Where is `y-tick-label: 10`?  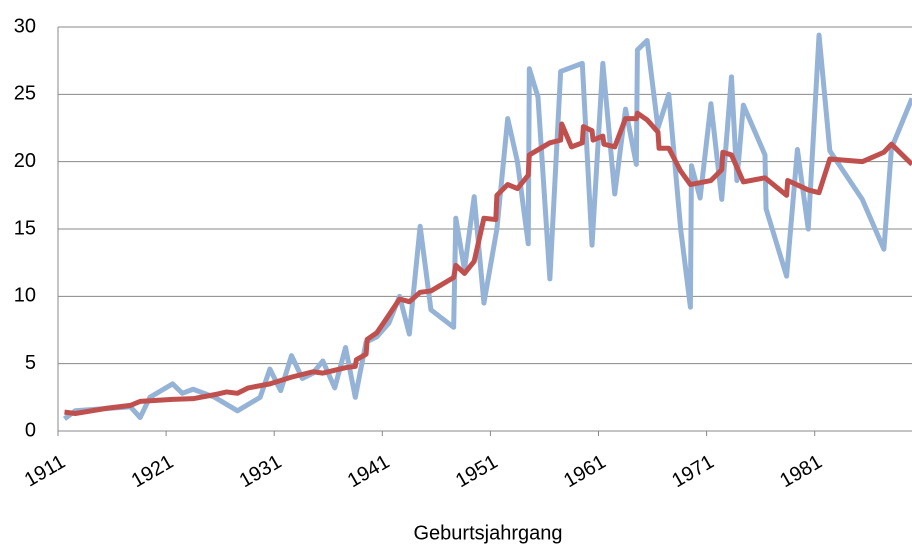 y-tick-label: 10 is located at coordinates (25, 296).